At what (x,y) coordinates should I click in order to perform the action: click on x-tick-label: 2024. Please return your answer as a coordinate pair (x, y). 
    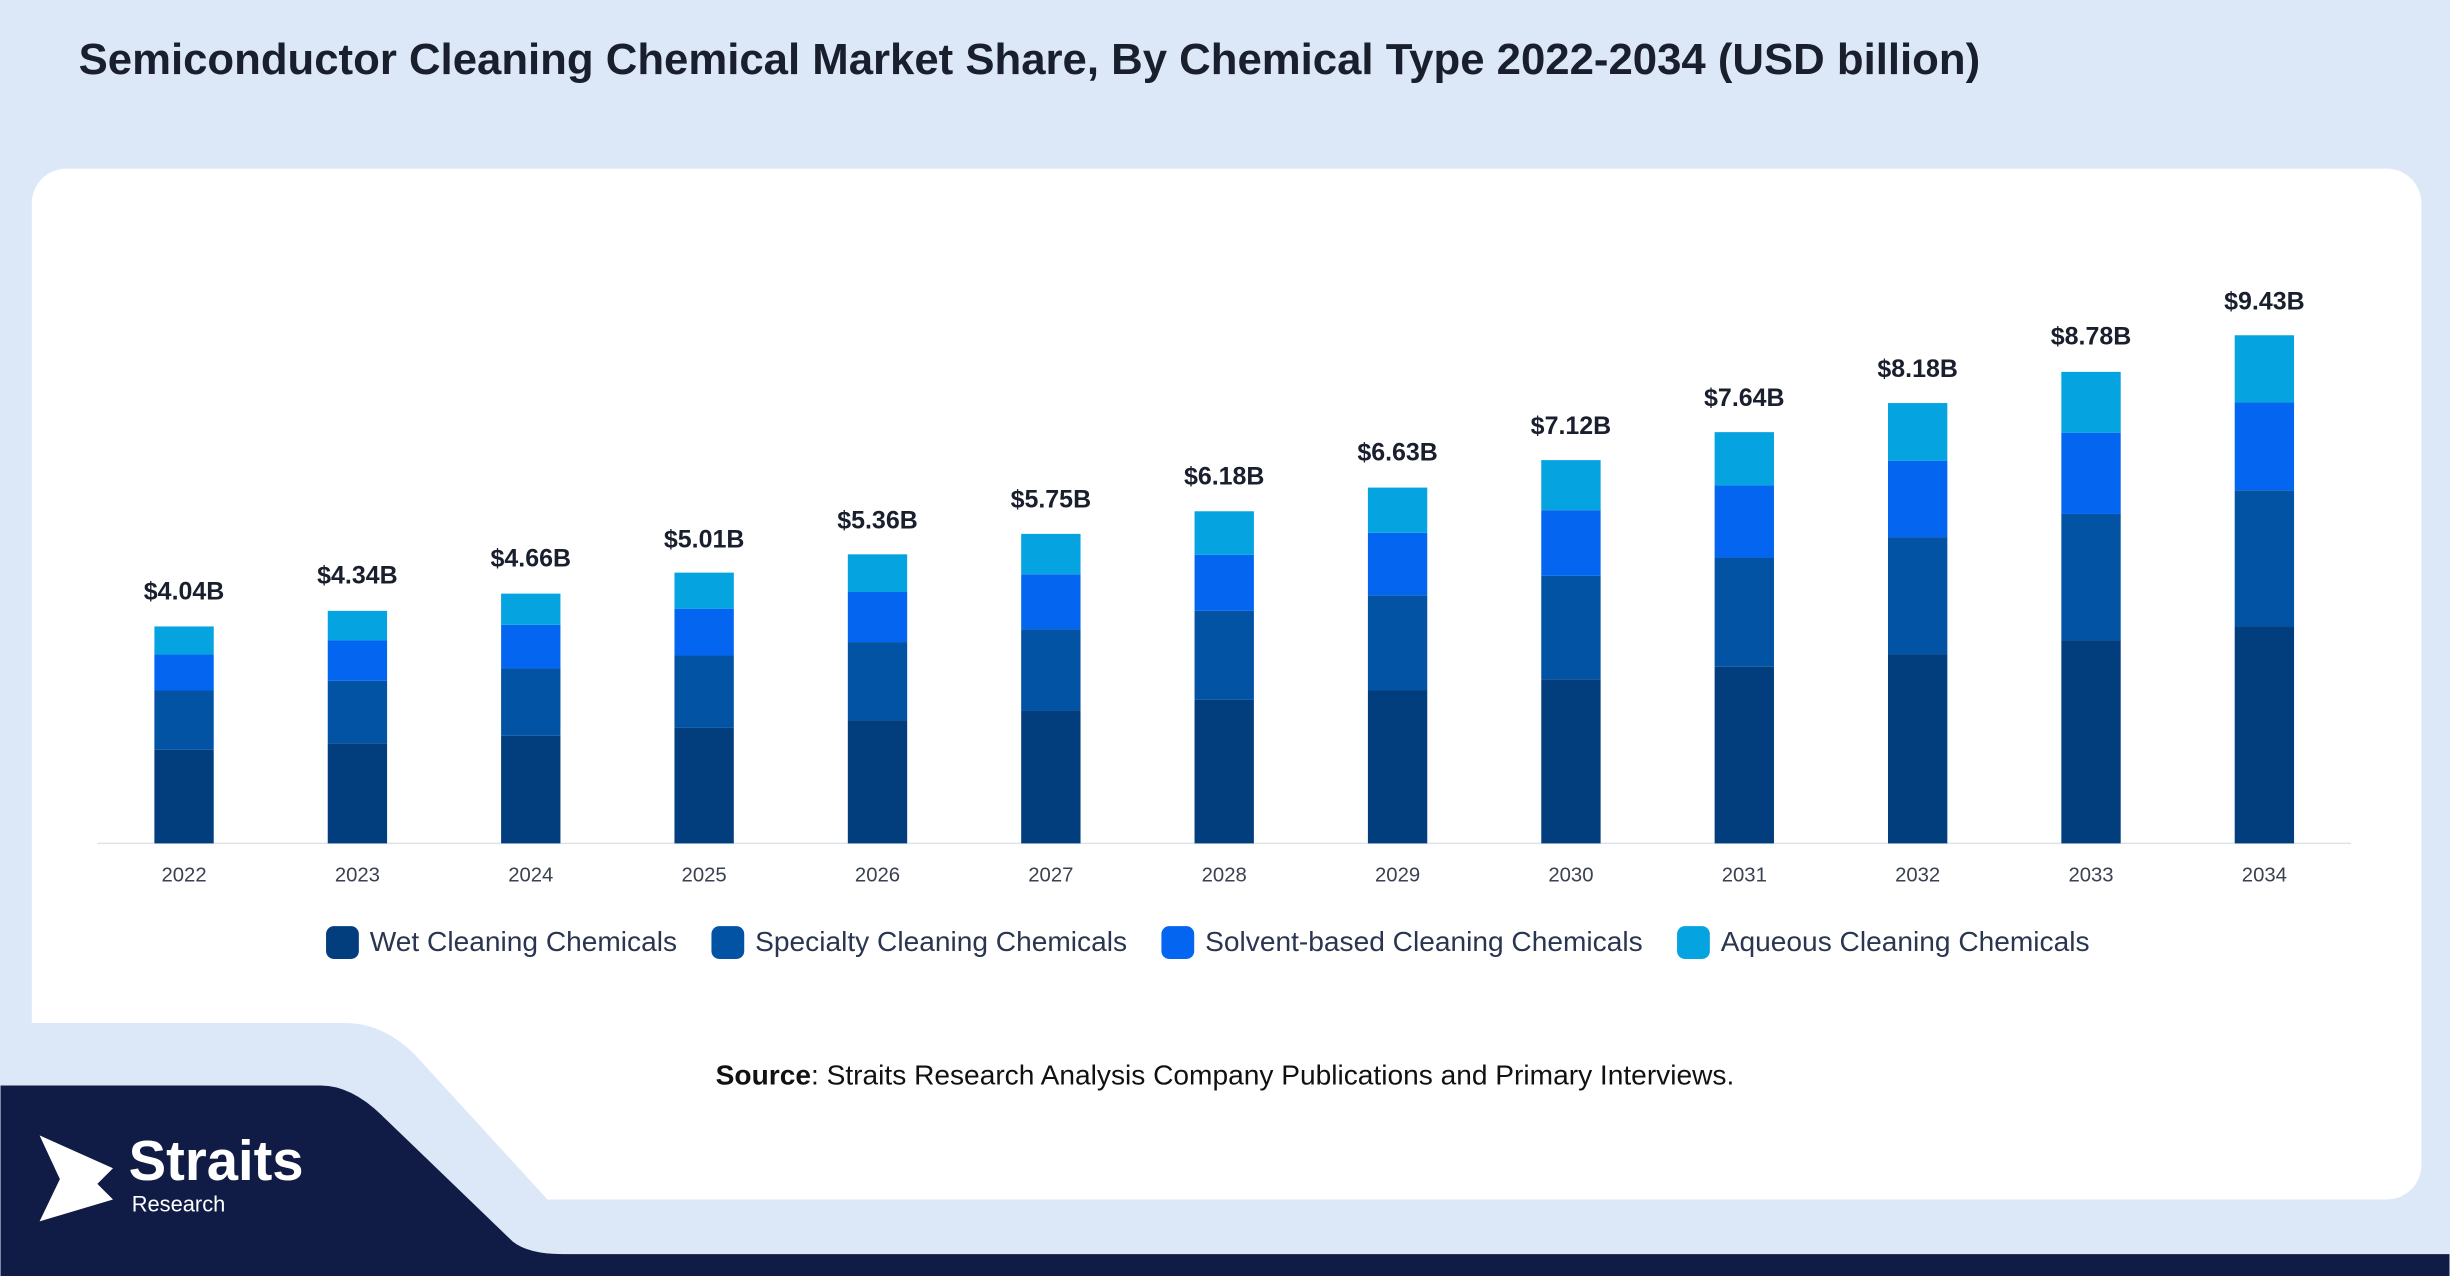
    Looking at the image, I should click on (530, 876).